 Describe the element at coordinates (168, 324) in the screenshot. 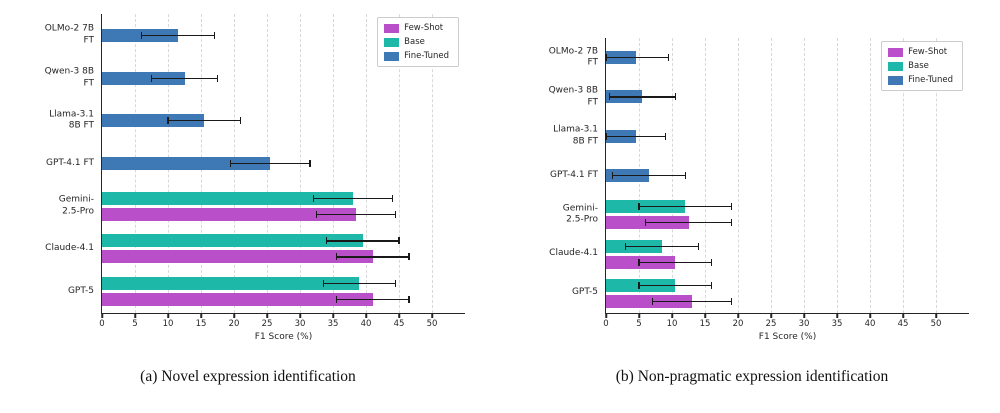

I see `x-tick-label: 10` at that location.